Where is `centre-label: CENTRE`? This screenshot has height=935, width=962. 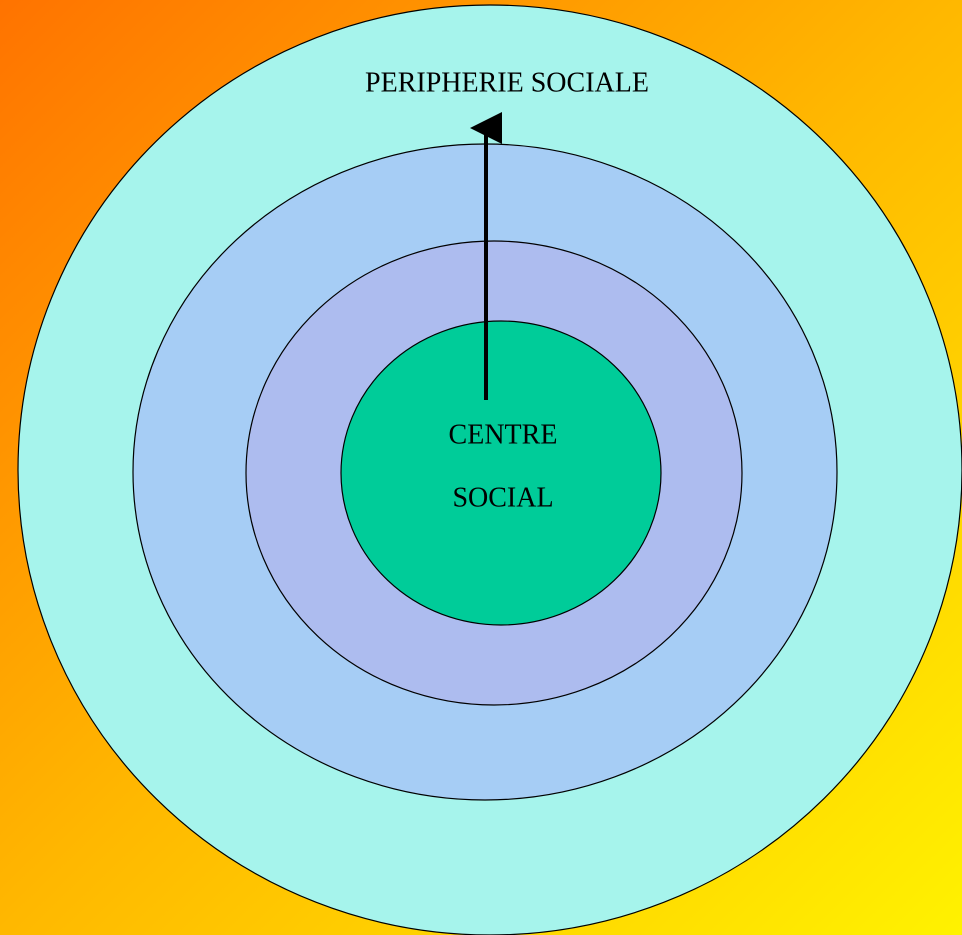 centre-label: CENTRE is located at coordinates (503, 434).